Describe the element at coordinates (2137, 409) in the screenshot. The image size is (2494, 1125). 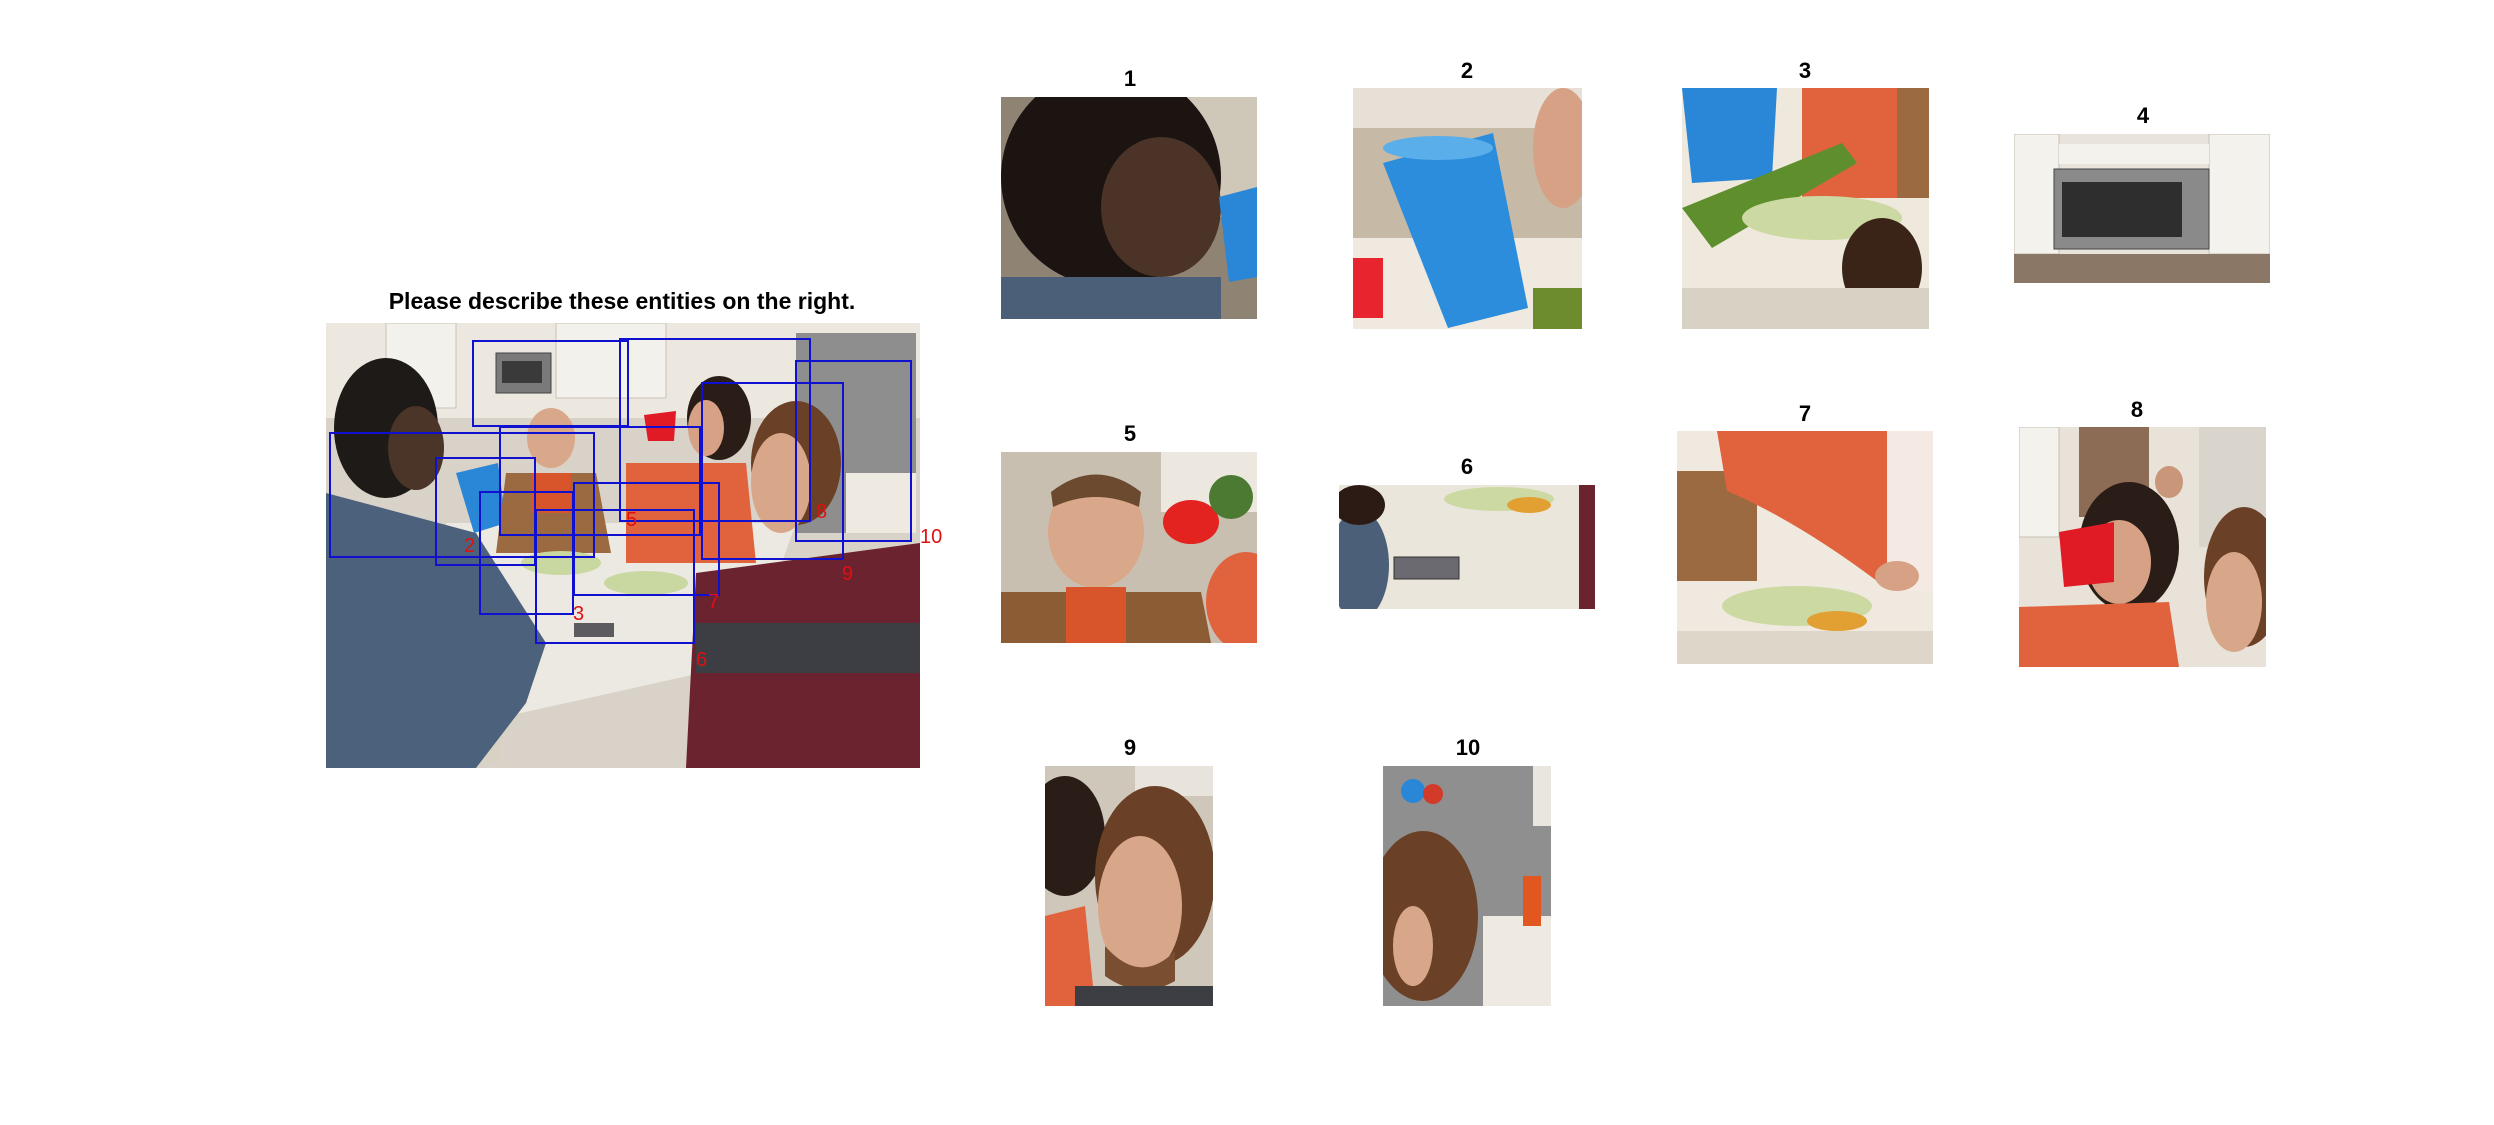
I see `crop-title-8: 8` at that location.